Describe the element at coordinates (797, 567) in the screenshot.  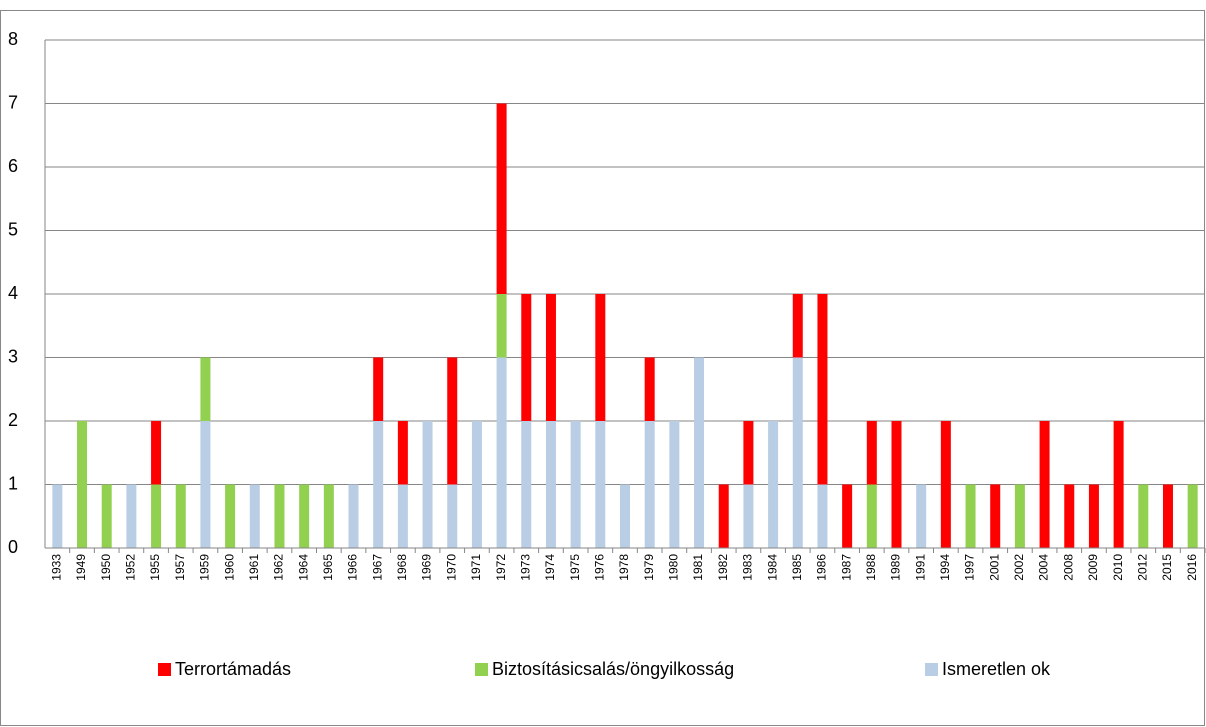
I see `x-tick-label: 1985` at that location.